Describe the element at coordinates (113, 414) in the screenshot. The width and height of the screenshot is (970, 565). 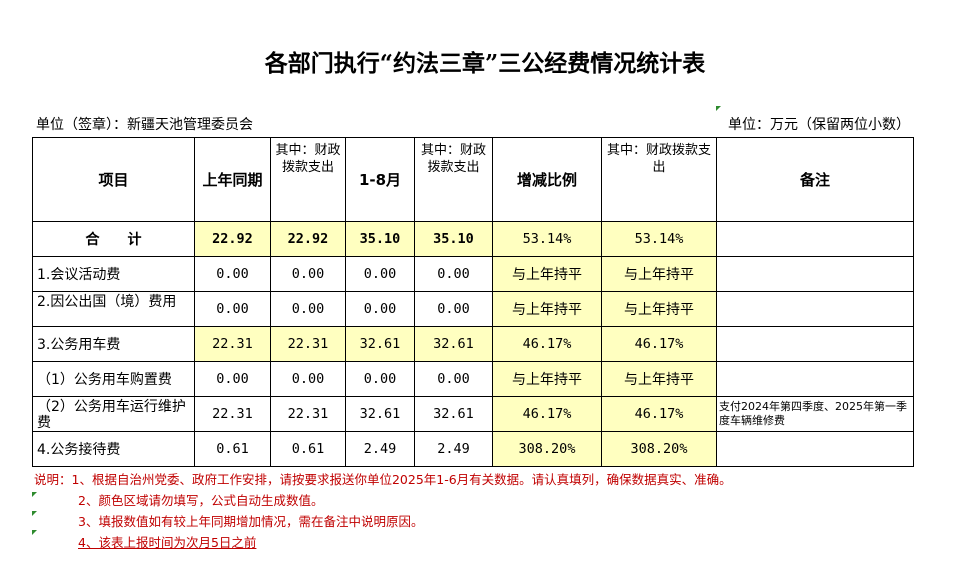
I see `row-label: （2）公务用车运行维护费` at that location.